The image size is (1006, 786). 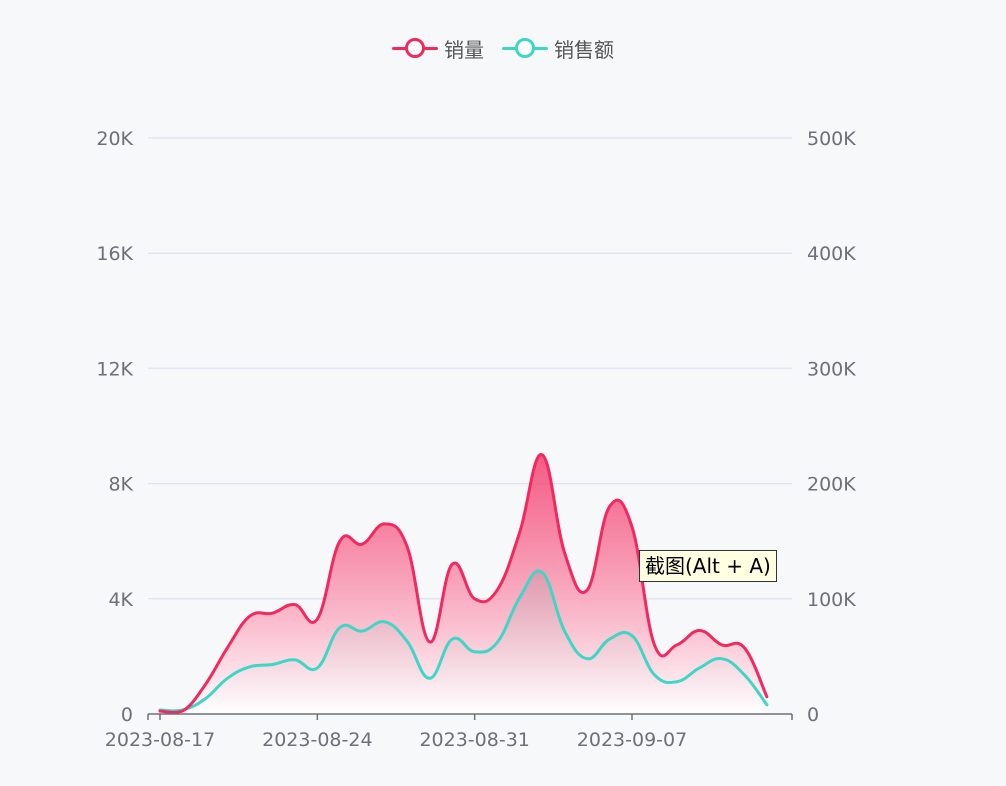 I want to click on y-left-tick-label: 4K, so click(x=120, y=600).